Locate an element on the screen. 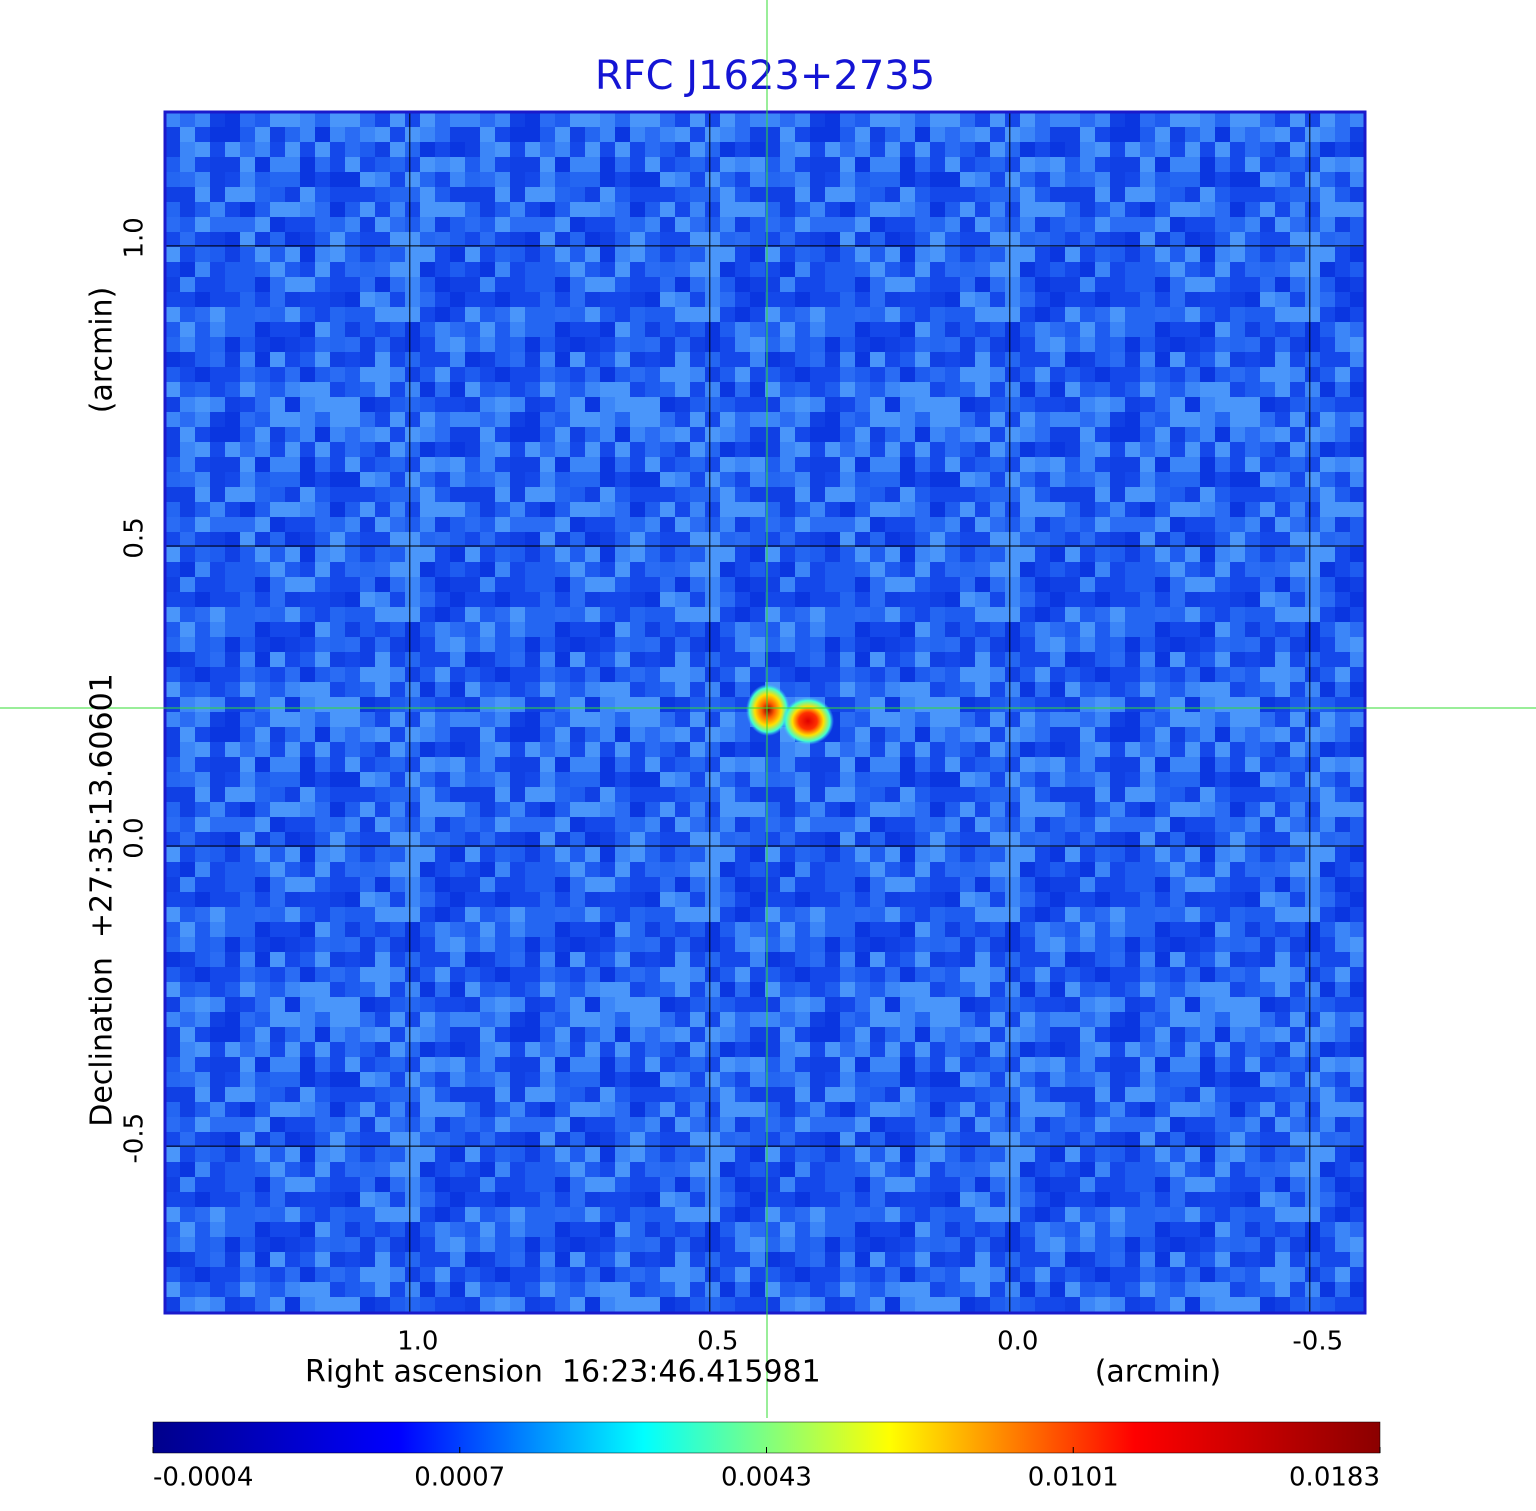  x-tick-label: 0.0 is located at coordinates (1017, 1342).